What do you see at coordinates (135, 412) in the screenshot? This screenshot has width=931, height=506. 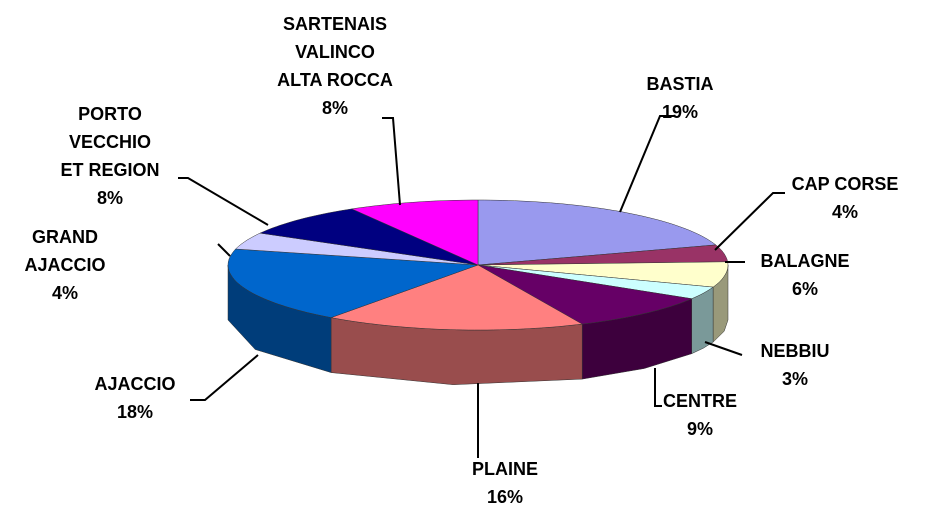 I see `value-label: 18%` at bounding box center [135, 412].